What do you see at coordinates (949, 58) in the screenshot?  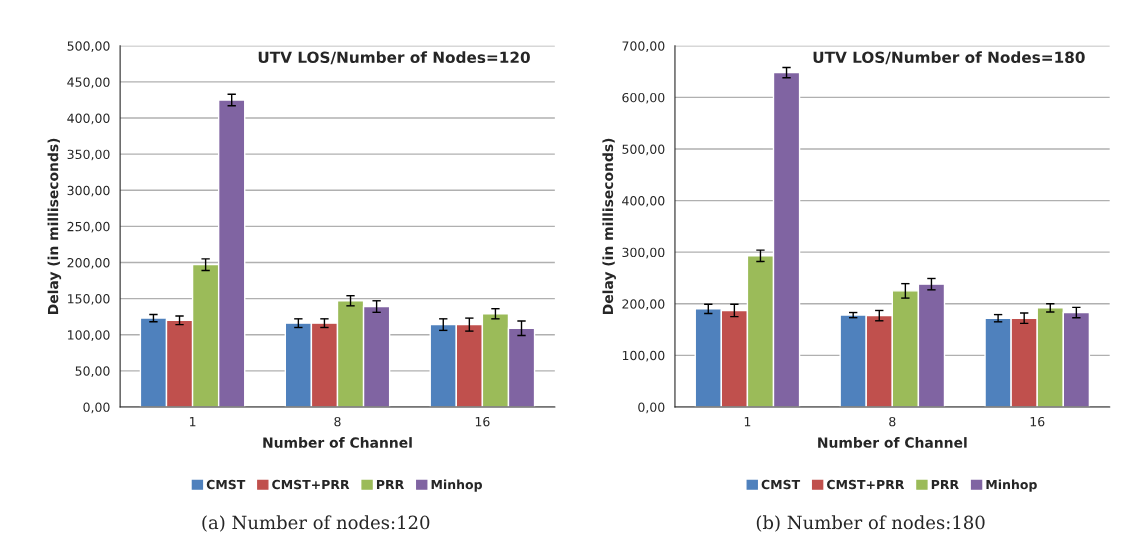 I see `chart-title: UTV LOS/Number of Nodes=180` at bounding box center [949, 58].